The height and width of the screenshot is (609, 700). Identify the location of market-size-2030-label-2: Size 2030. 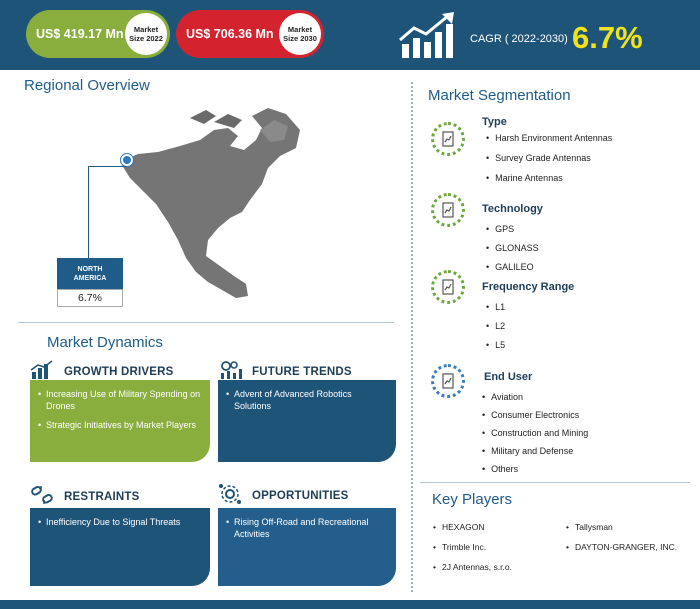
(300, 38).